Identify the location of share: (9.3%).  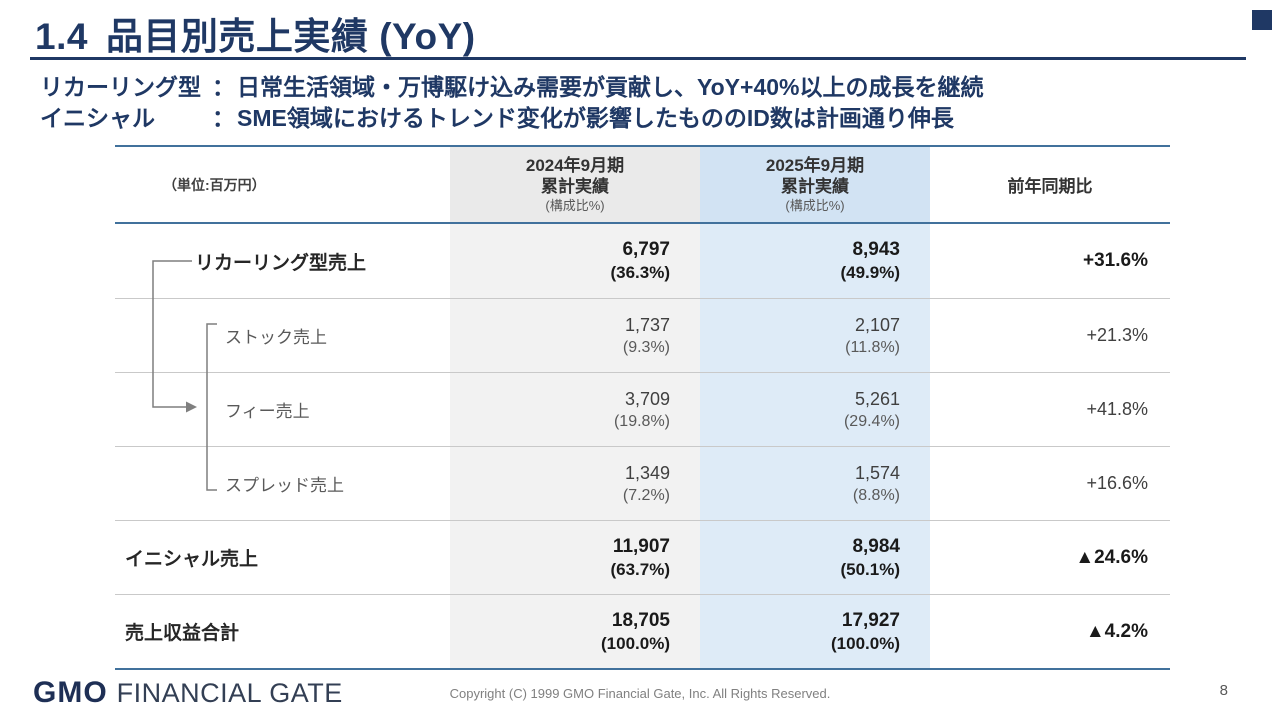
(646, 347).